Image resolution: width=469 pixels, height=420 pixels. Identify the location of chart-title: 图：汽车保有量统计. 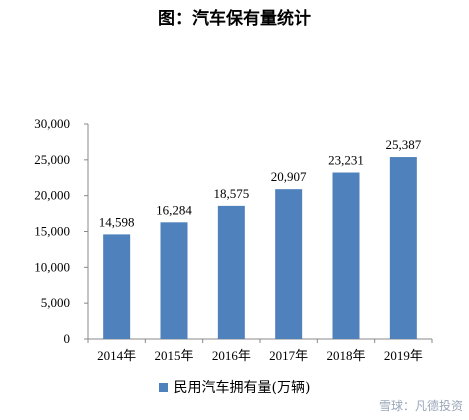
(234, 19).